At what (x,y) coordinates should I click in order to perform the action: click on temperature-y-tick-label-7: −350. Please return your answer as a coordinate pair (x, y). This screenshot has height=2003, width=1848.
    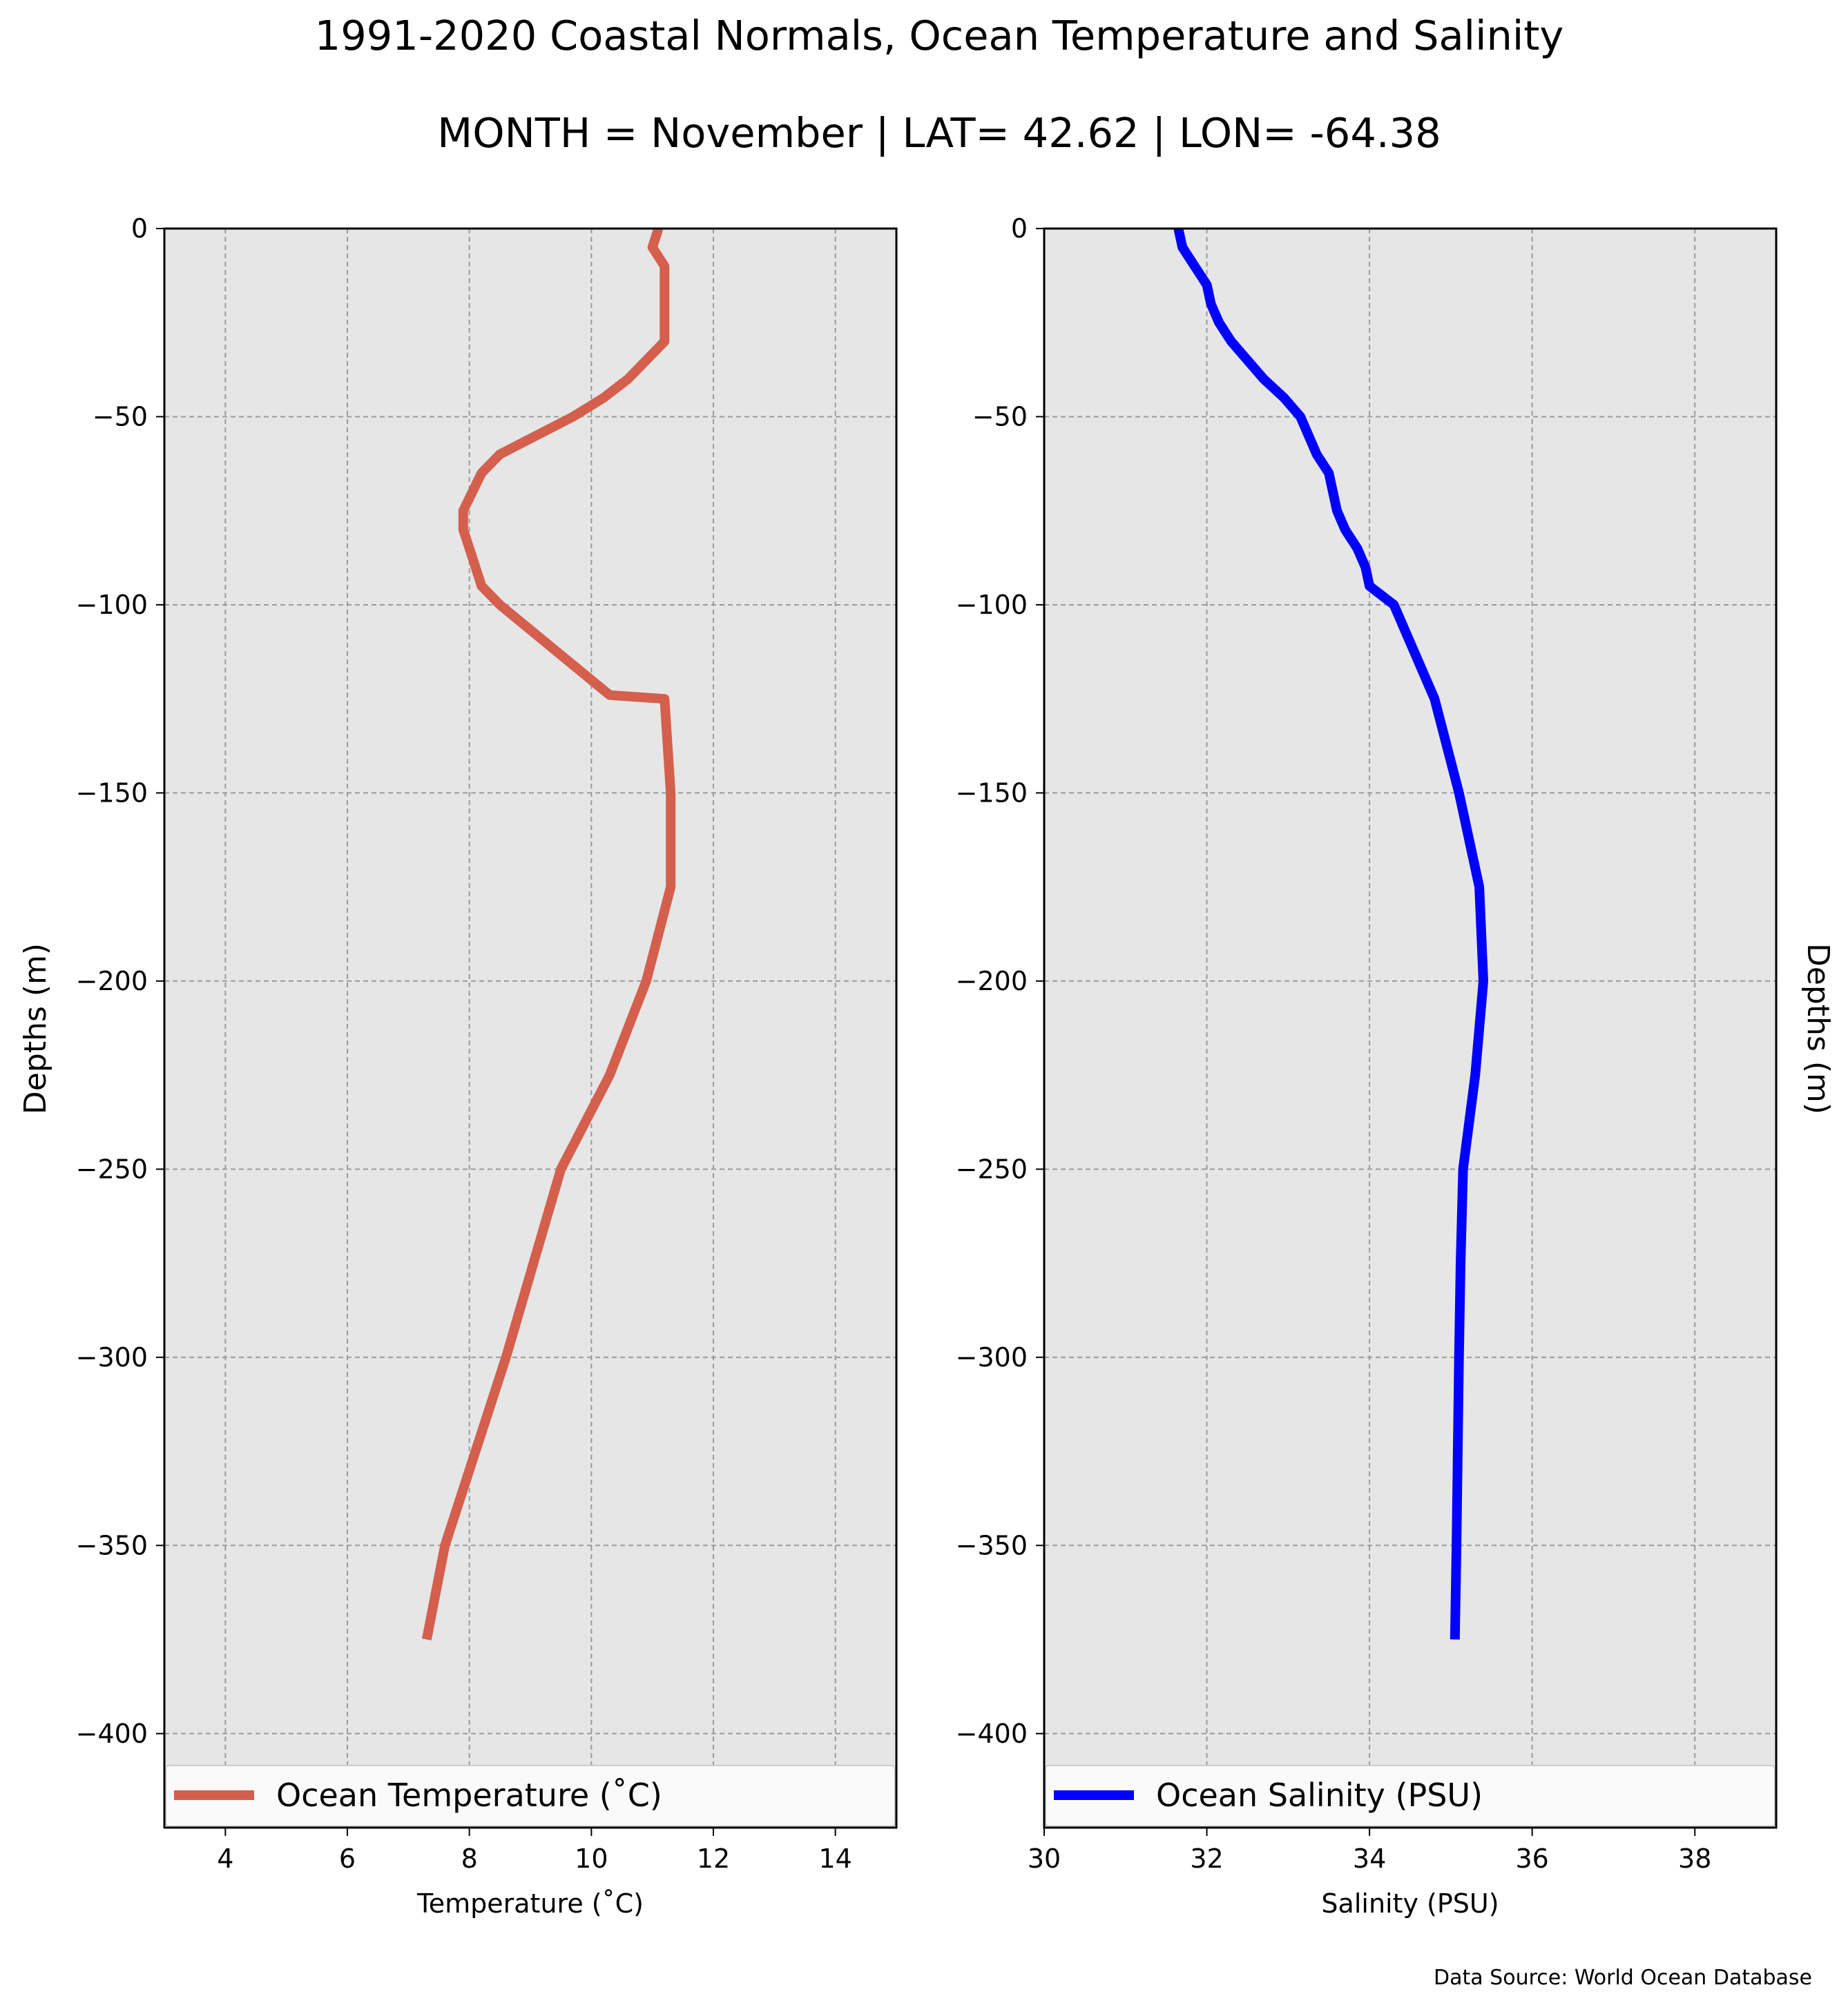
    Looking at the image, I should click on (112, 1545).